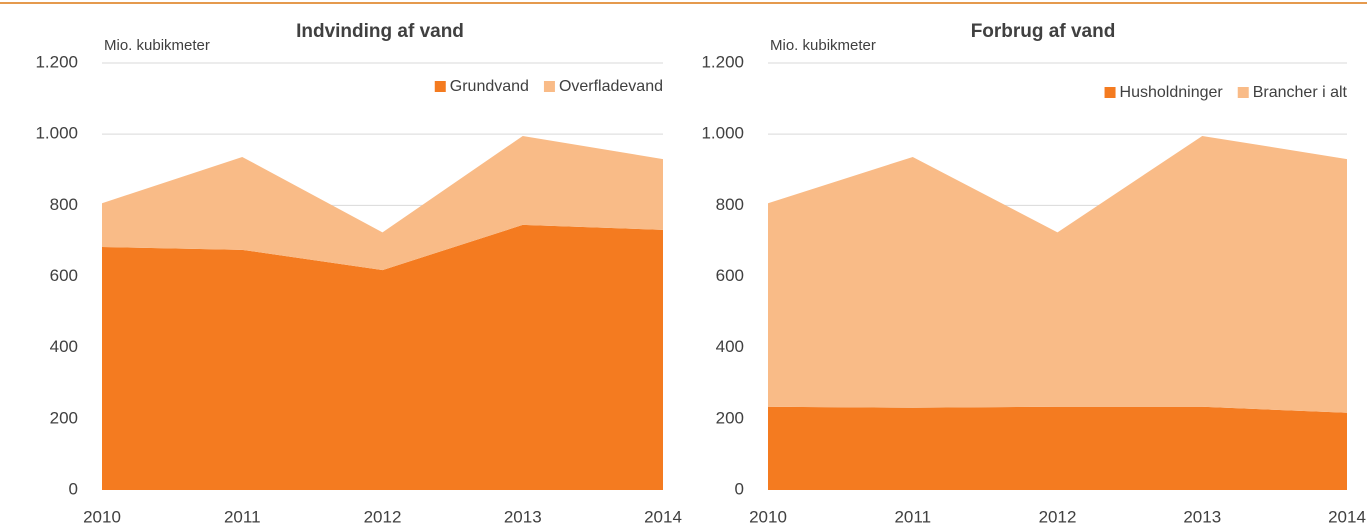  What do you see at coordinates (611, 86) in the screenshot?
I see `legend-label: Overfladevand` at bounding box center [611, 86].